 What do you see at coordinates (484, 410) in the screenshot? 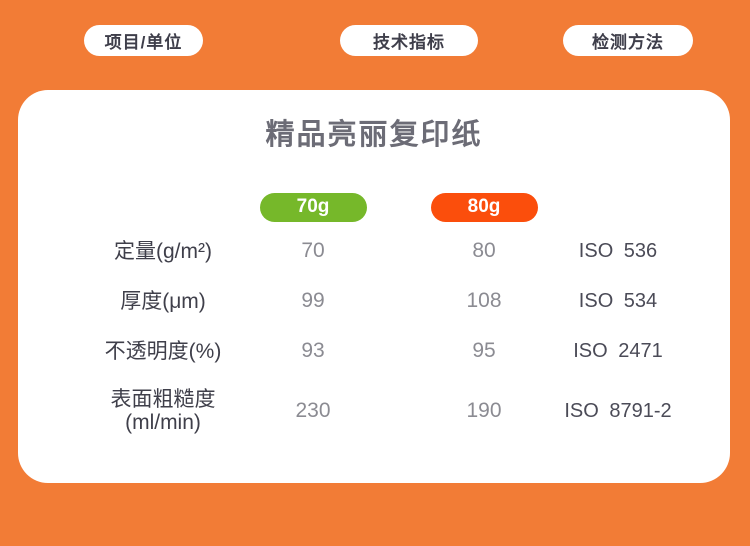
I see `value-80g: 190` at bounding box center [484, 410].